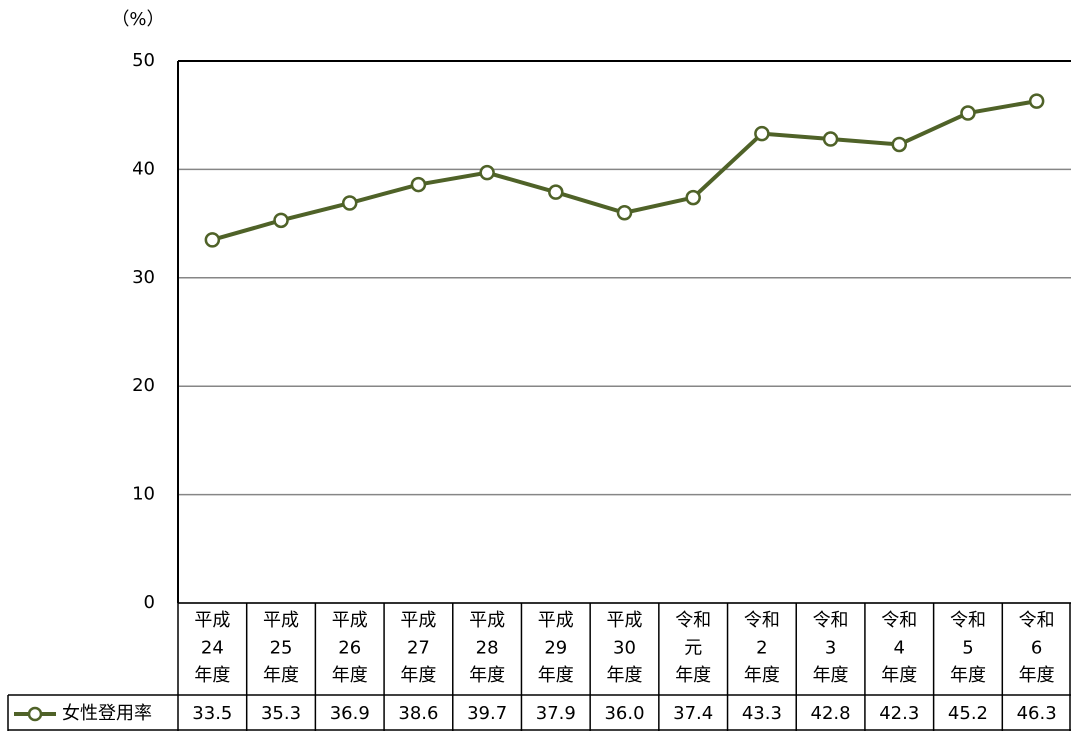  What do you see at coordinates (899, 648) in the screenshot?
I see `x-tick-label: 4` at bounding box center [899, 648].